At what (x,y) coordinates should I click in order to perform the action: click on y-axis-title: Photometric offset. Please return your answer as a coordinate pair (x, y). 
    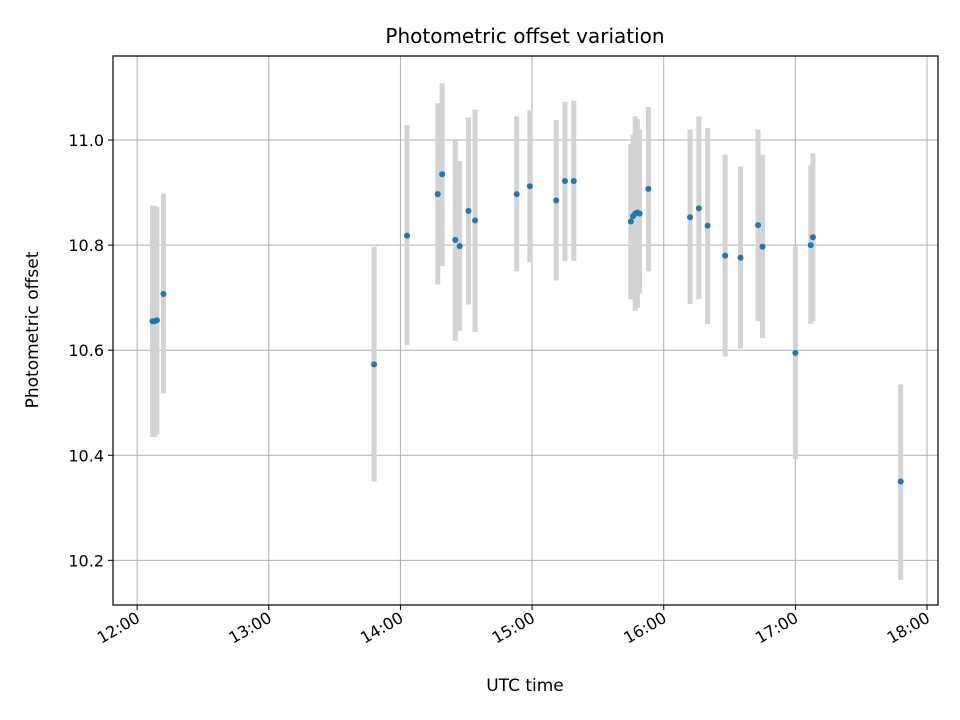
    Looking at the image, I should click on (33, 329).